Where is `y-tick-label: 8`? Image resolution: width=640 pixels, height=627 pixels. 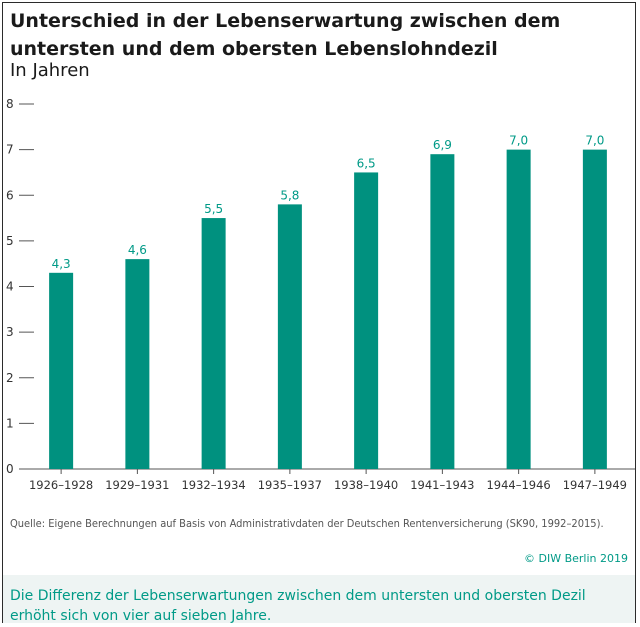 y-tick-label: 8 is located at coordinates (10, 104).